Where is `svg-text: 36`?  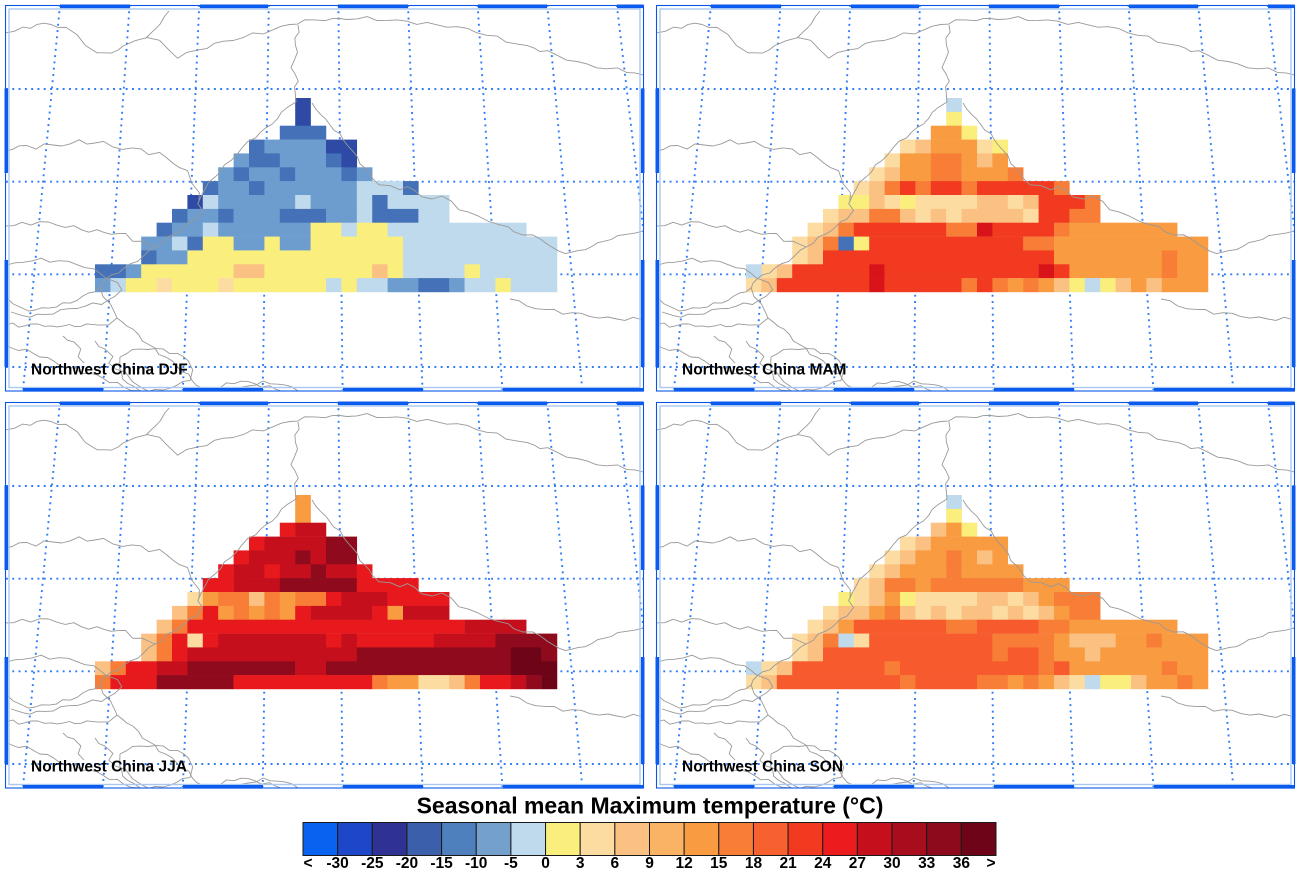 svg-text: 36 is located at coordinates (962, 863).